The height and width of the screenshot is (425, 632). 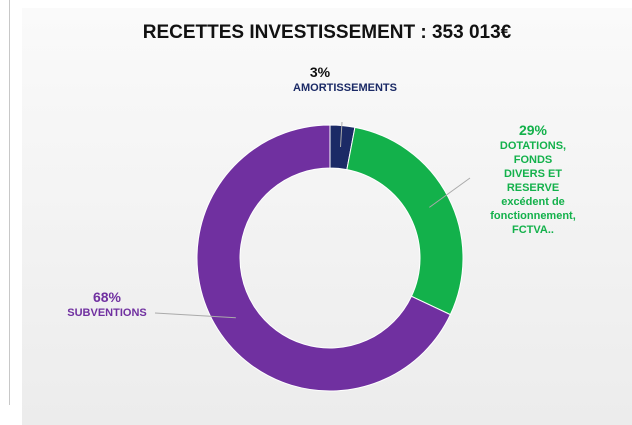 I want to click on slice-category: AMORTISSEMENTS, so click(x=345, y=88).